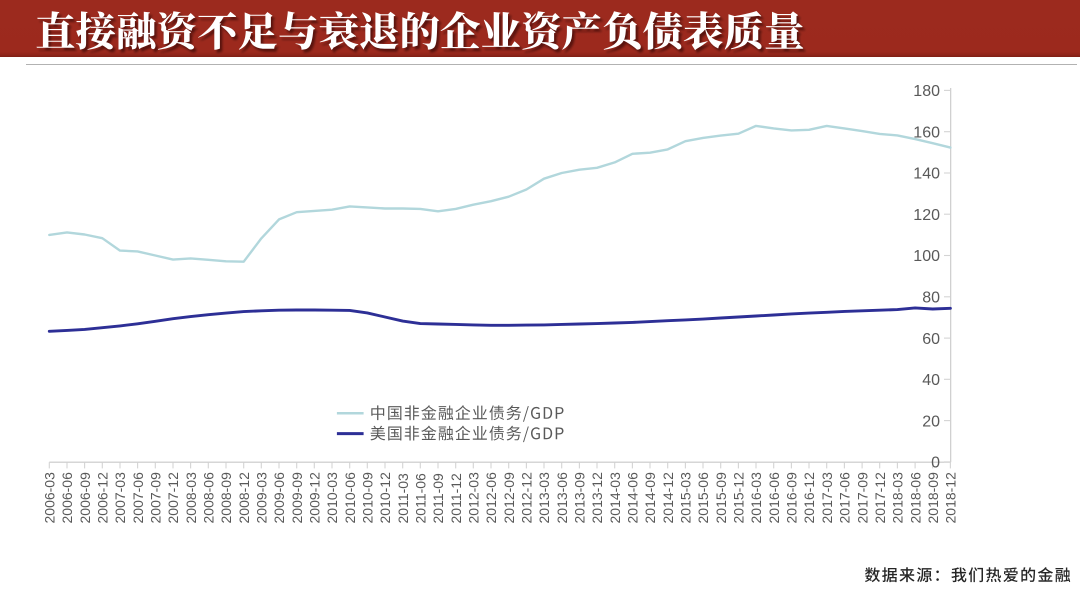 This screenshot has height=593, width=1080. Describe the element at coordinates (244, 498) in the screenshot. I see `svg-text: 2008-12` at that location.